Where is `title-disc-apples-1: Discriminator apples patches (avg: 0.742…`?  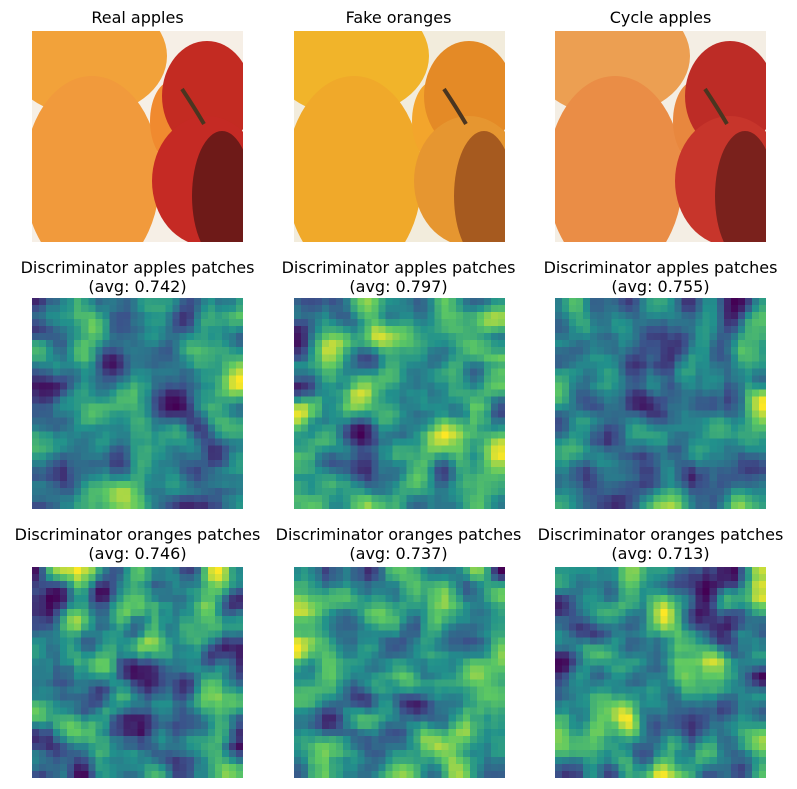
title-disc-apples-1: Discriminator apples patches (avg: 0.742… is located at coordinates (137, 277).